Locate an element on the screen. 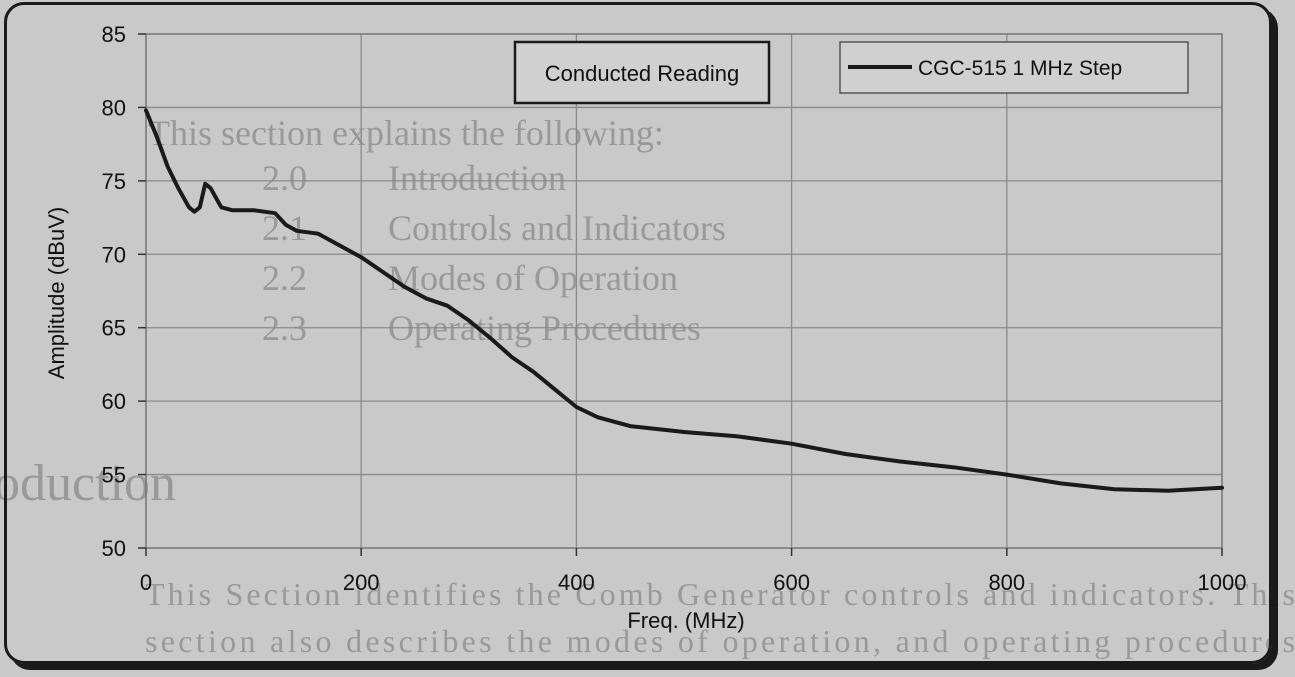  y-tick-label: 65 is located at coordinates (114, 328).